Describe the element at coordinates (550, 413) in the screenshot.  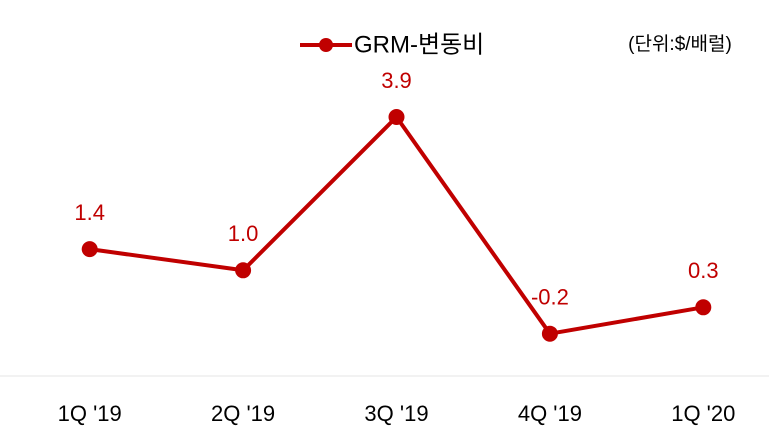
I see `x-tick-label: 4Q '19` at that location.